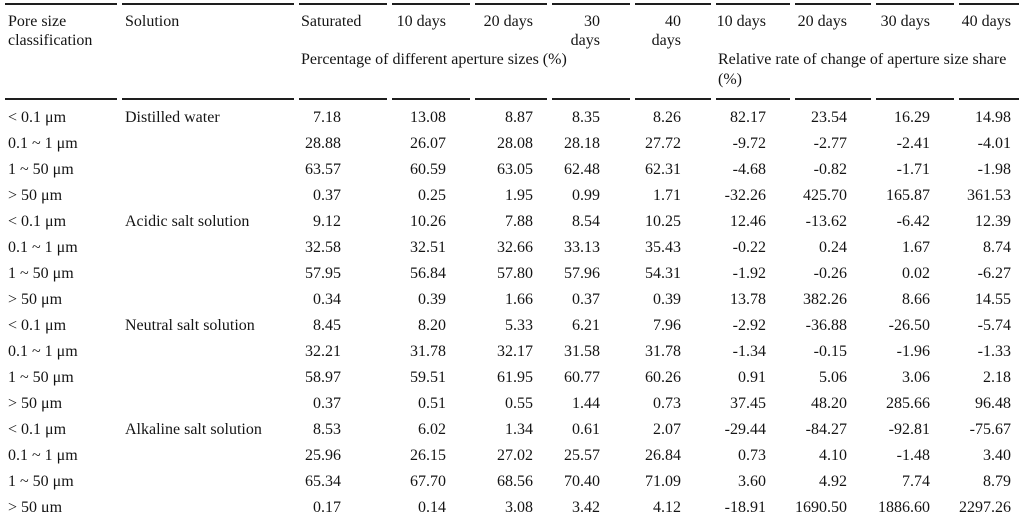  Describe the element at coordinates (515, 273) in the screenshot. I see `value-cell: 57.80` at that location.